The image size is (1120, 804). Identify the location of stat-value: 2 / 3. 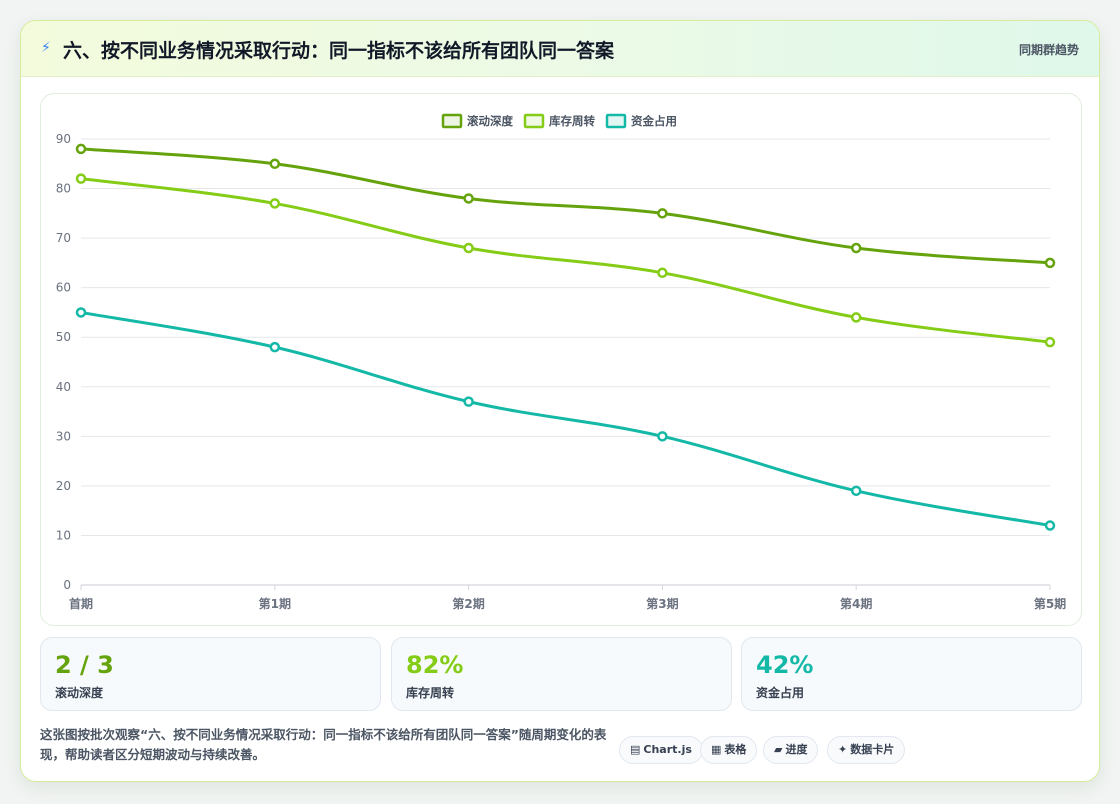
(84, 665).